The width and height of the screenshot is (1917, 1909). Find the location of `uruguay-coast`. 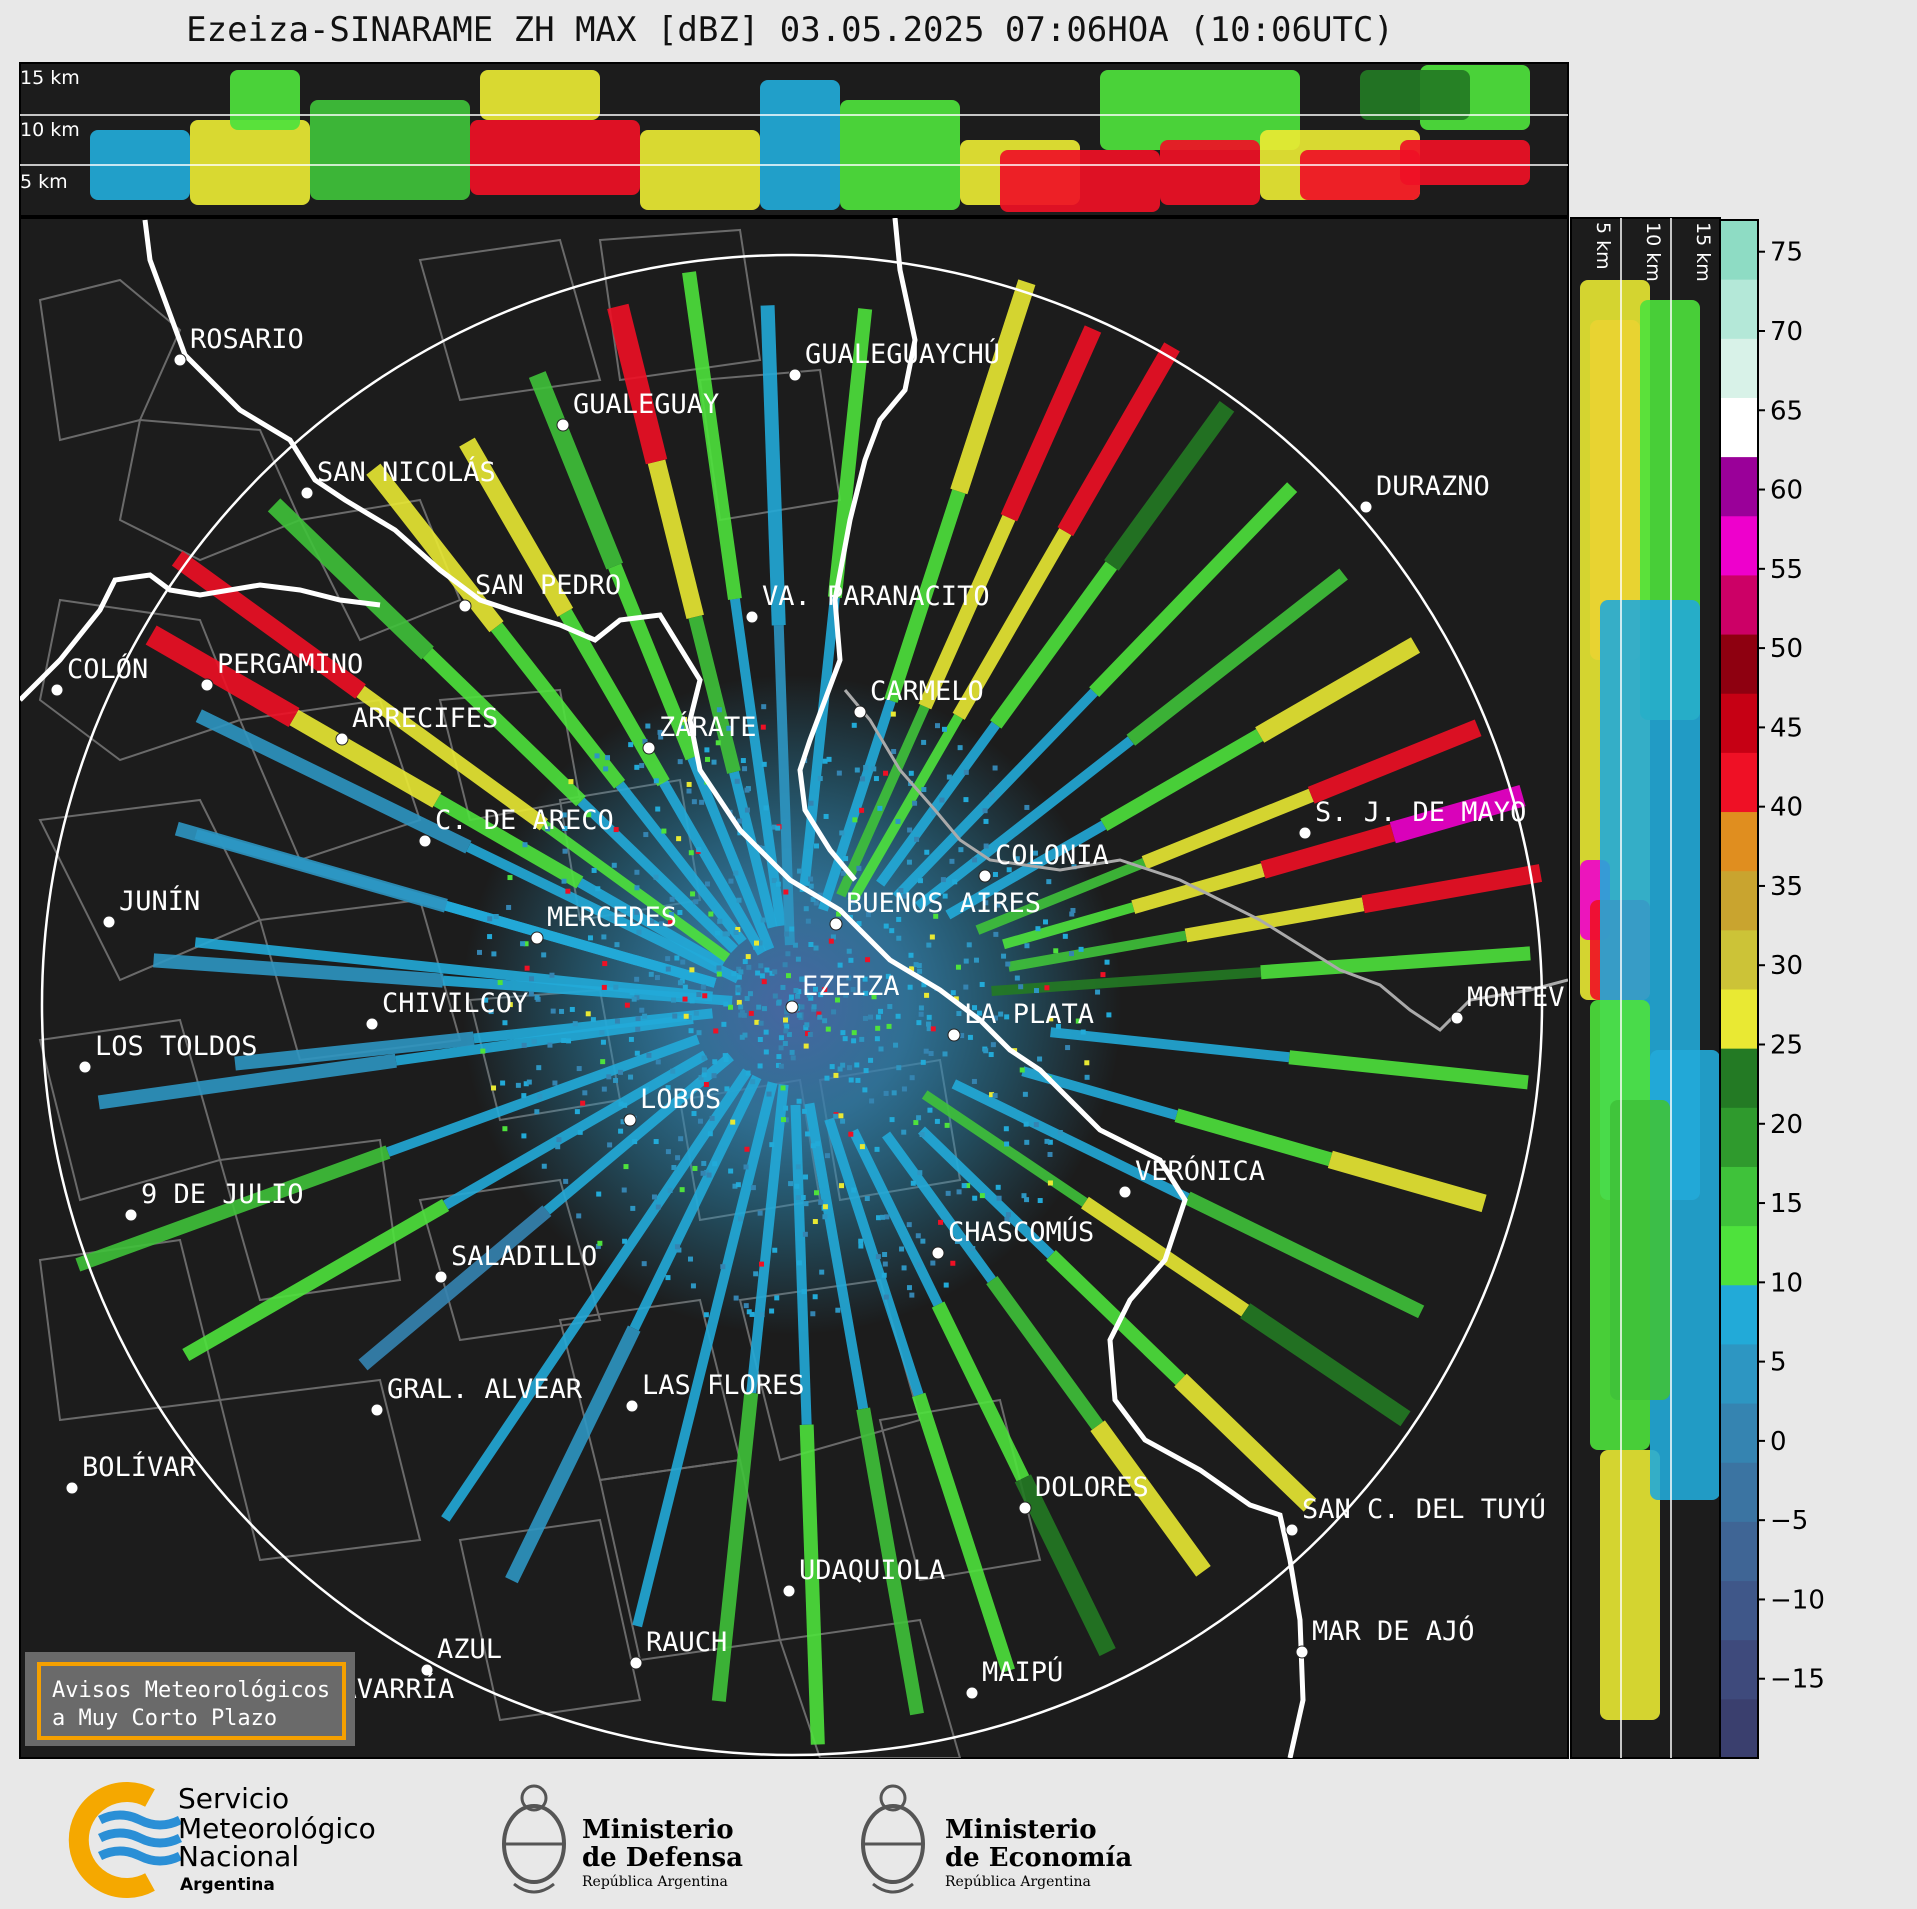

uruguay-coast is located at coordinates (1205, 860).